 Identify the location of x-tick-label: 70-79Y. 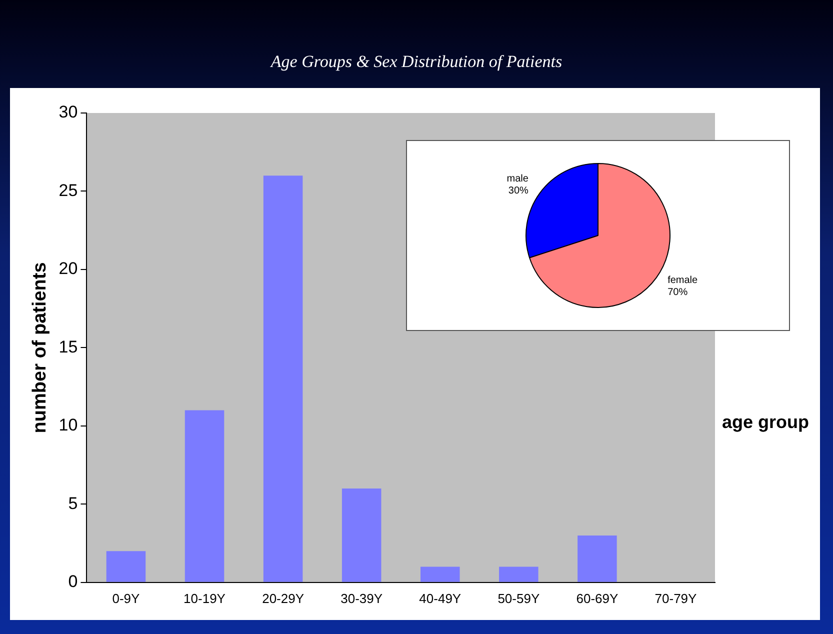
(676, 598).